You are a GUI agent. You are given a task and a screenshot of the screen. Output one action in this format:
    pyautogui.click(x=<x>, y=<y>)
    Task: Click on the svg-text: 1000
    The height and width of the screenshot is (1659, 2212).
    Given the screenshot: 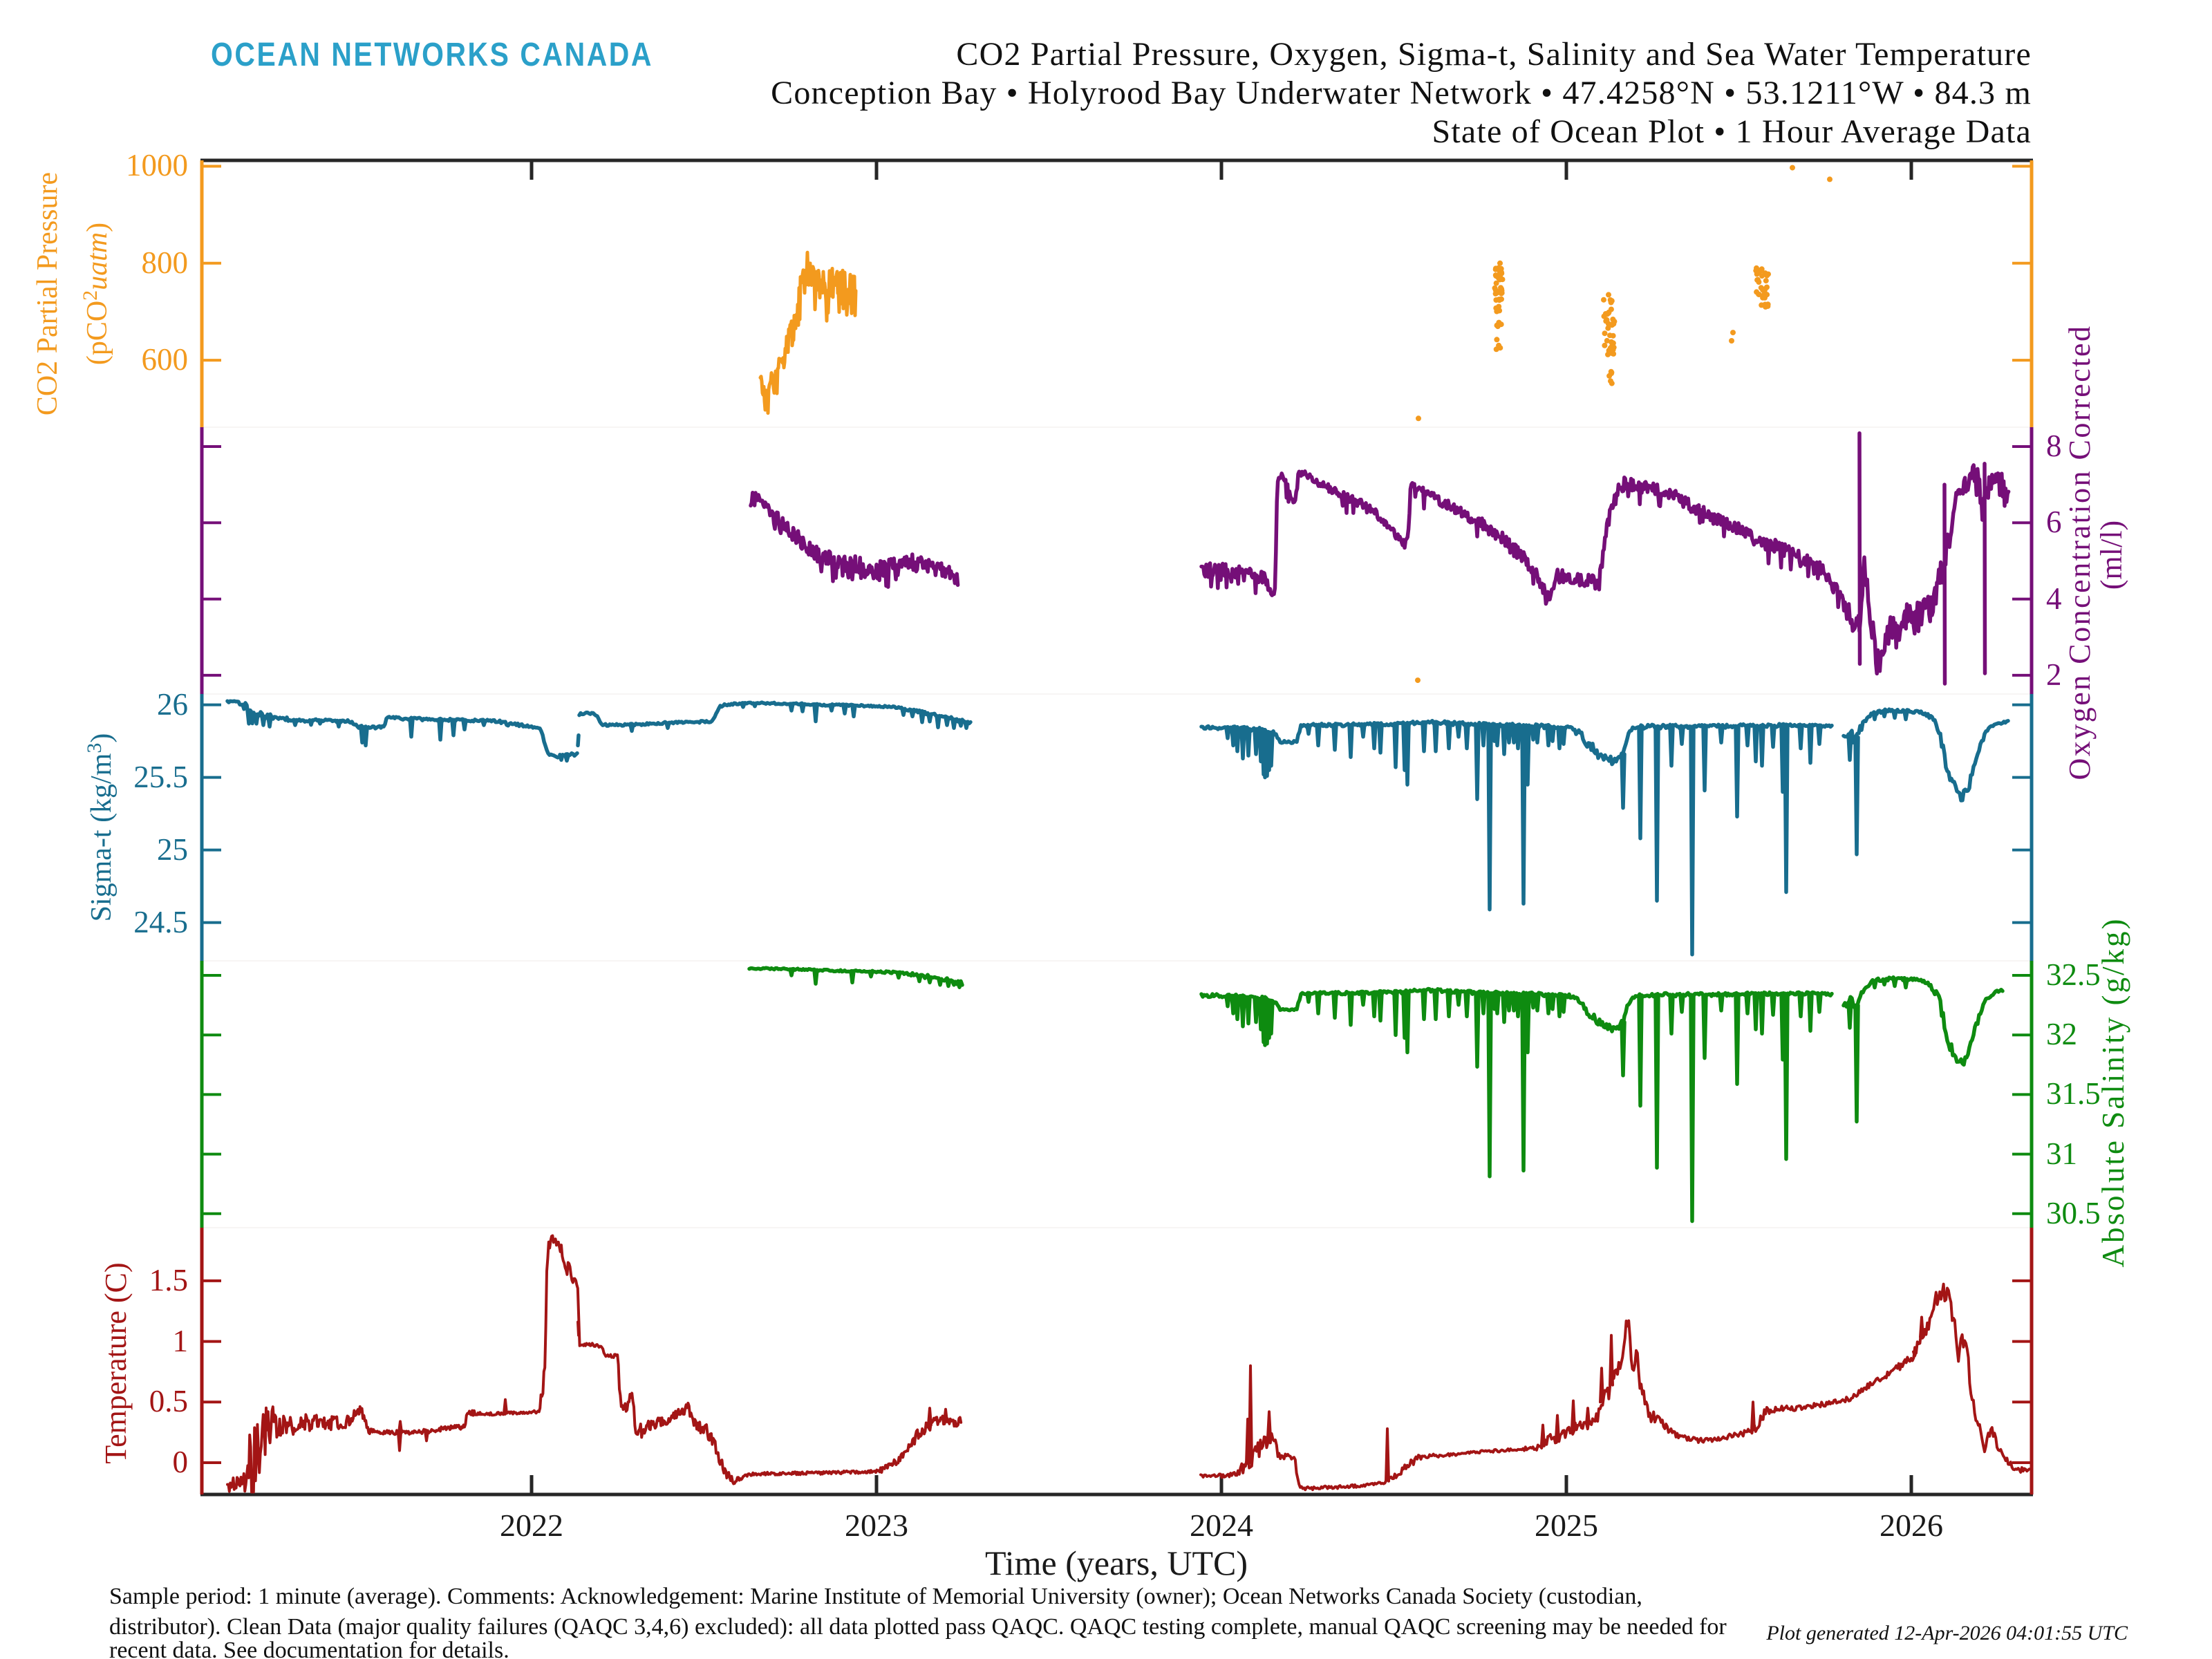 What is the action you would take?
    pyautogui.click(x=157, y=165)
    